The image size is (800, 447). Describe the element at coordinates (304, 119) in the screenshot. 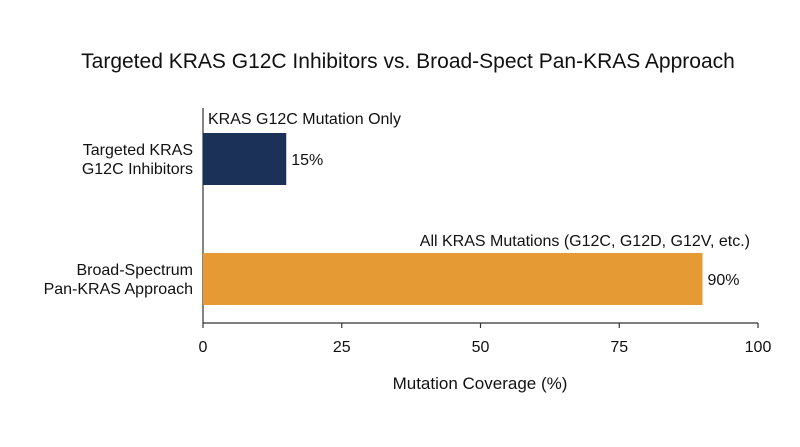

I see `annotation-g12c: KRAS G12C Mutation Only` at that location.